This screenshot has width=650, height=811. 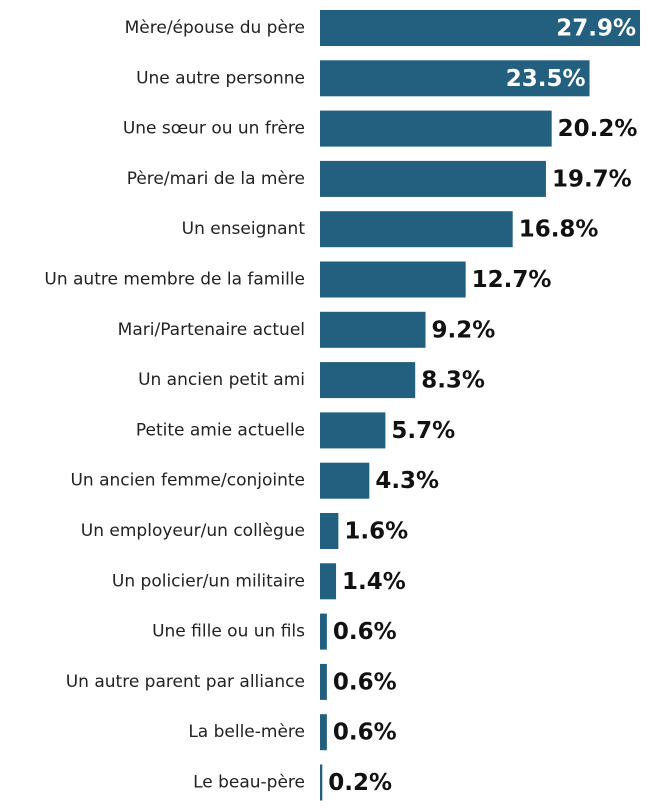 I want to click on value-label: 12.7%, so click(x=512, y=280).